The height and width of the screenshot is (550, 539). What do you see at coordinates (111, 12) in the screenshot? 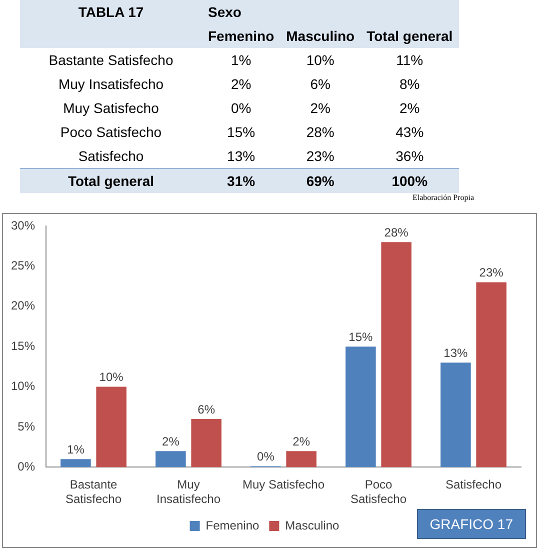
I see `text: TABLA 17` at bounding box center [111, 12].